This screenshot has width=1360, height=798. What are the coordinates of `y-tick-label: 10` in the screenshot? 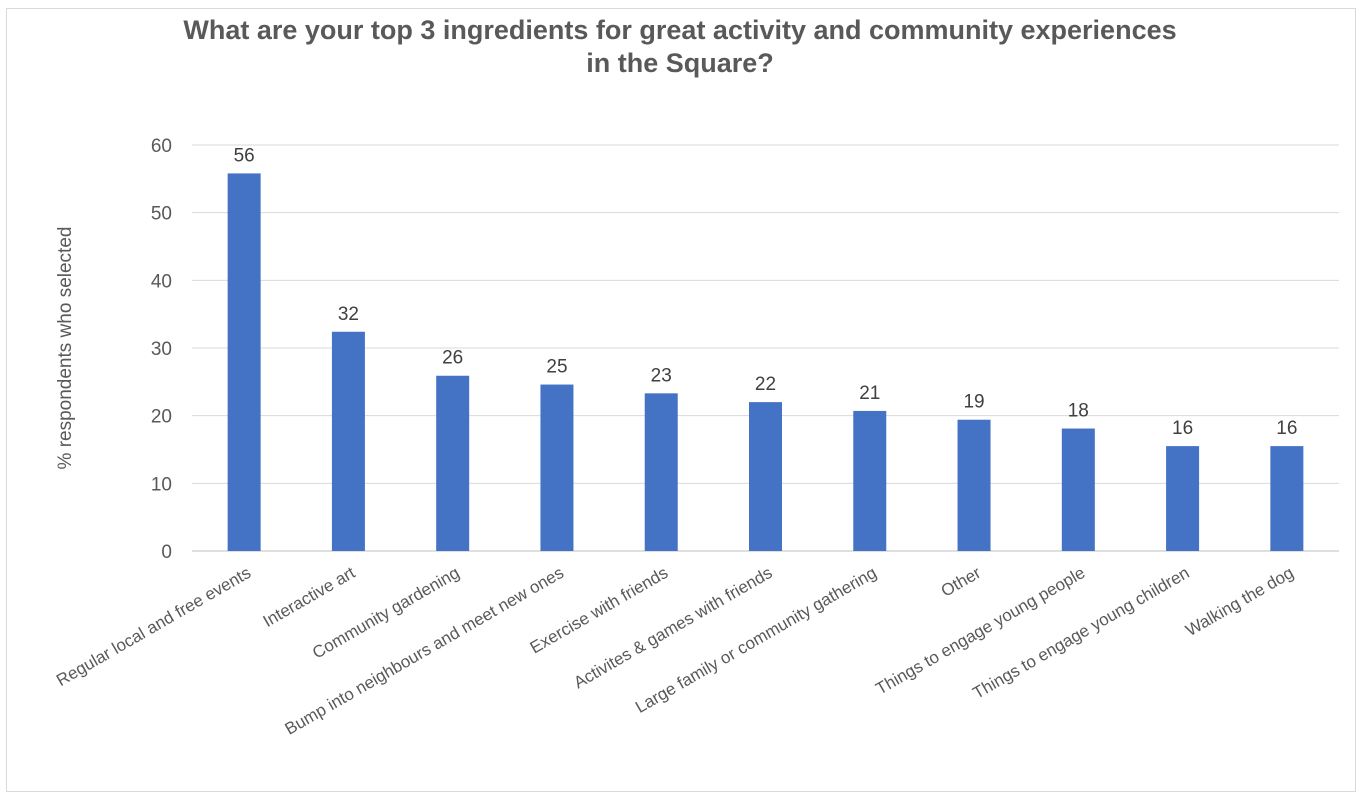 It's located at (161, 484).